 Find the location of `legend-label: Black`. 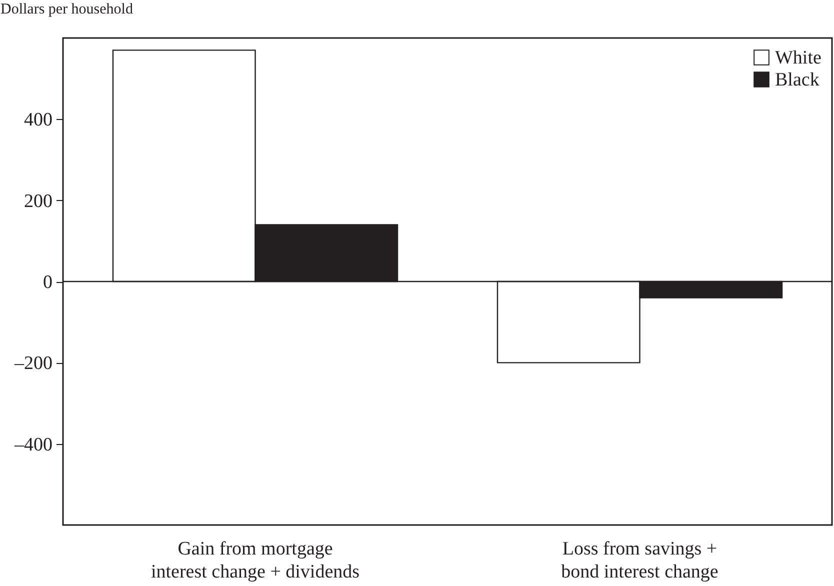

legend-label: Black is located at coordinates (797, 80).